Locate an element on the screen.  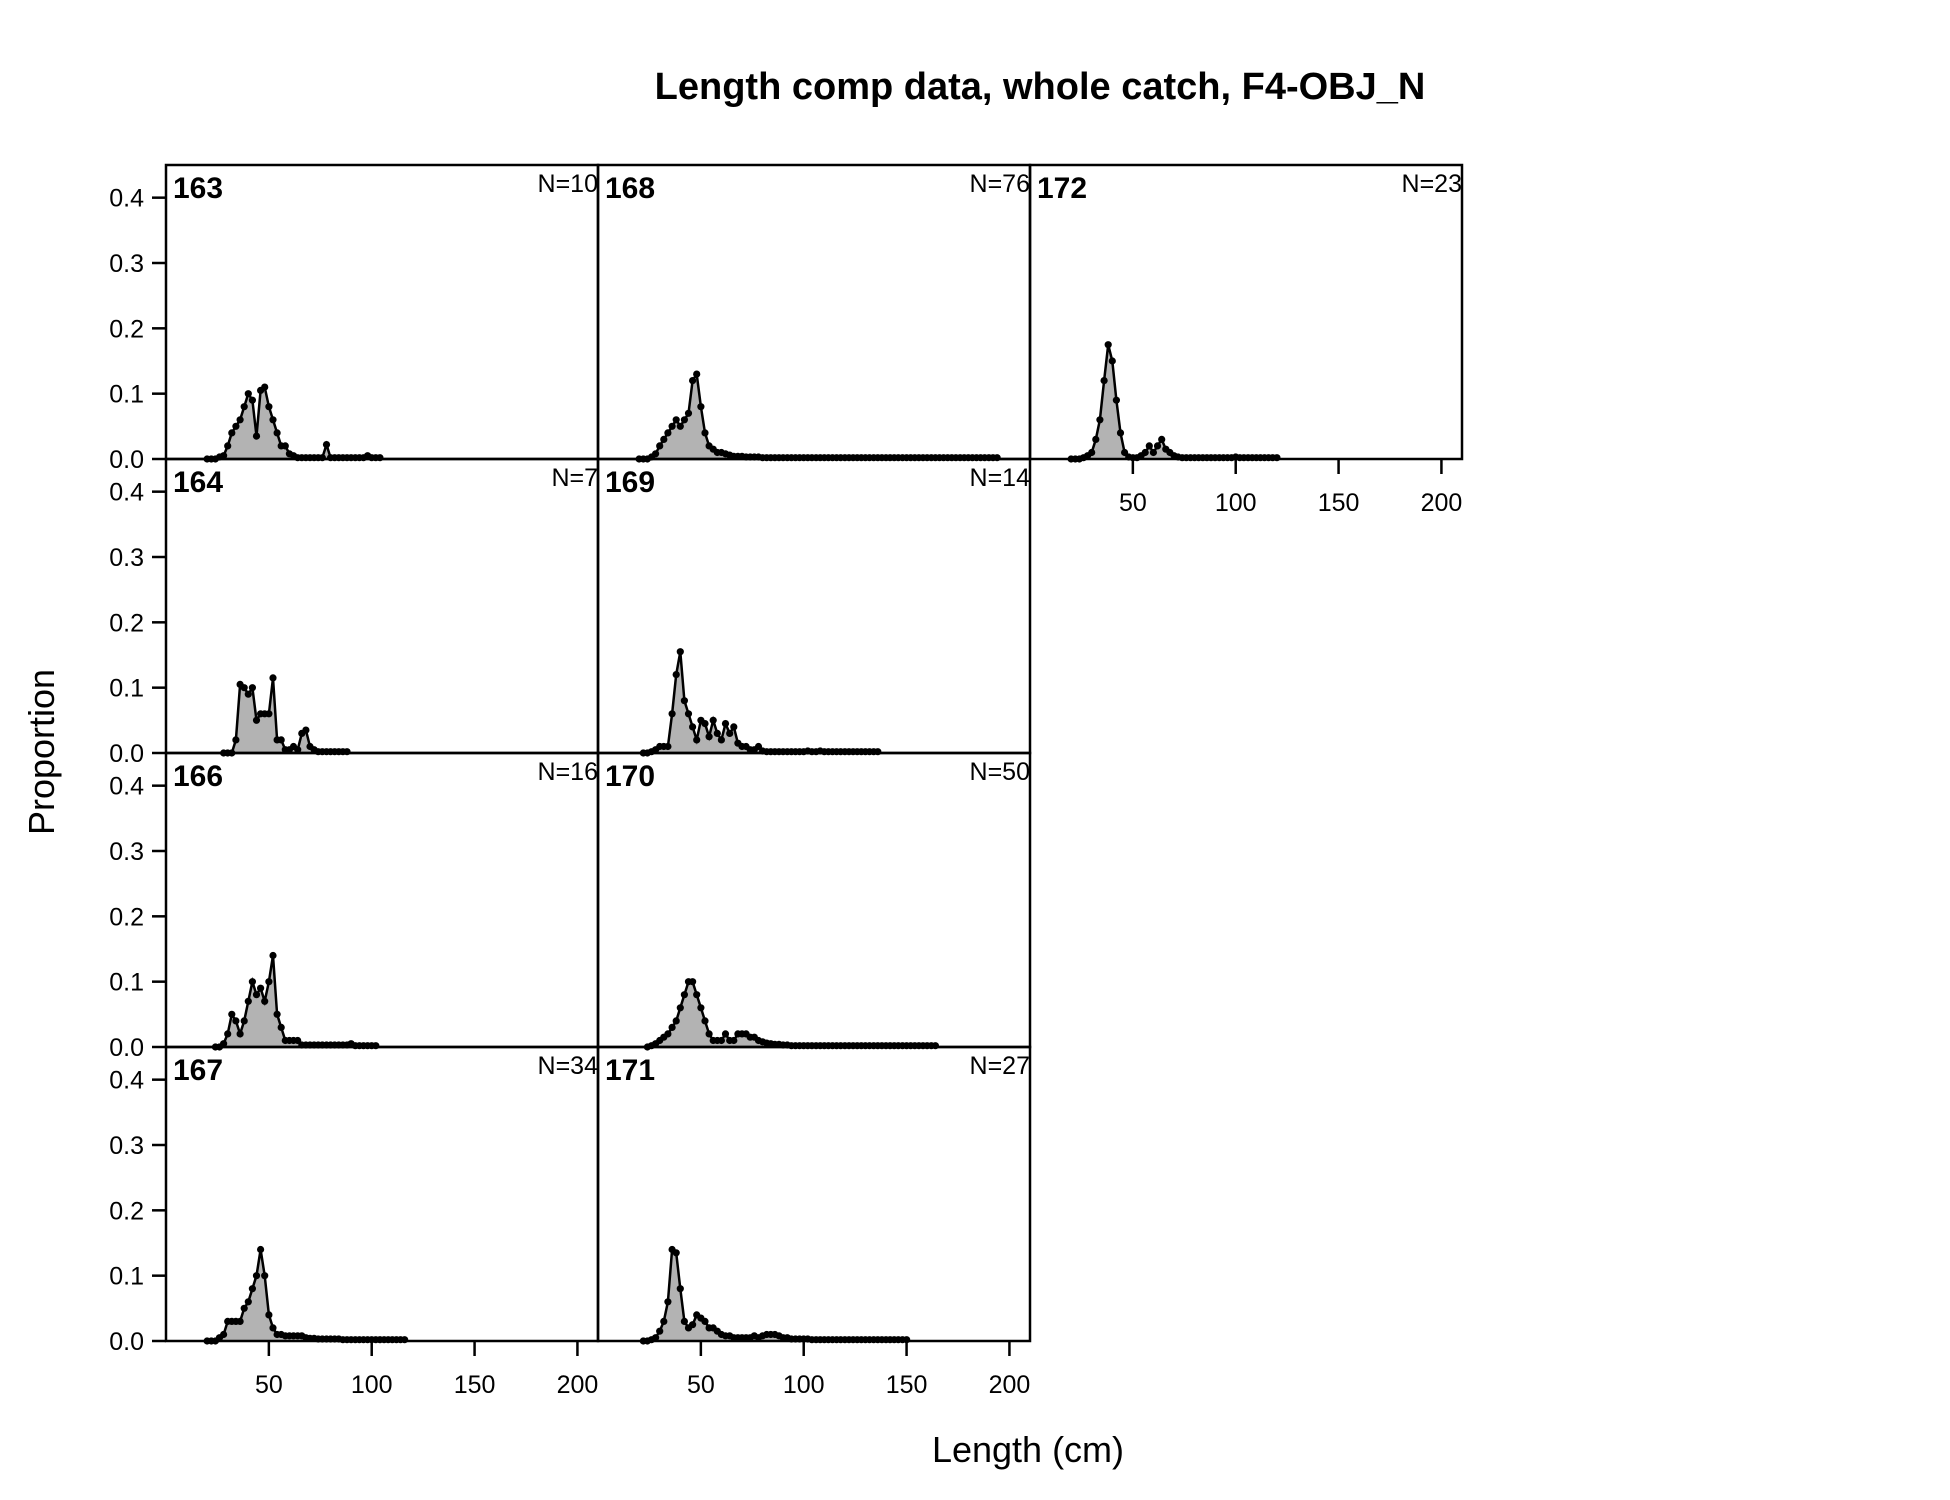
sample-size-label: N=27 is located at coordinates (1000, 1066).